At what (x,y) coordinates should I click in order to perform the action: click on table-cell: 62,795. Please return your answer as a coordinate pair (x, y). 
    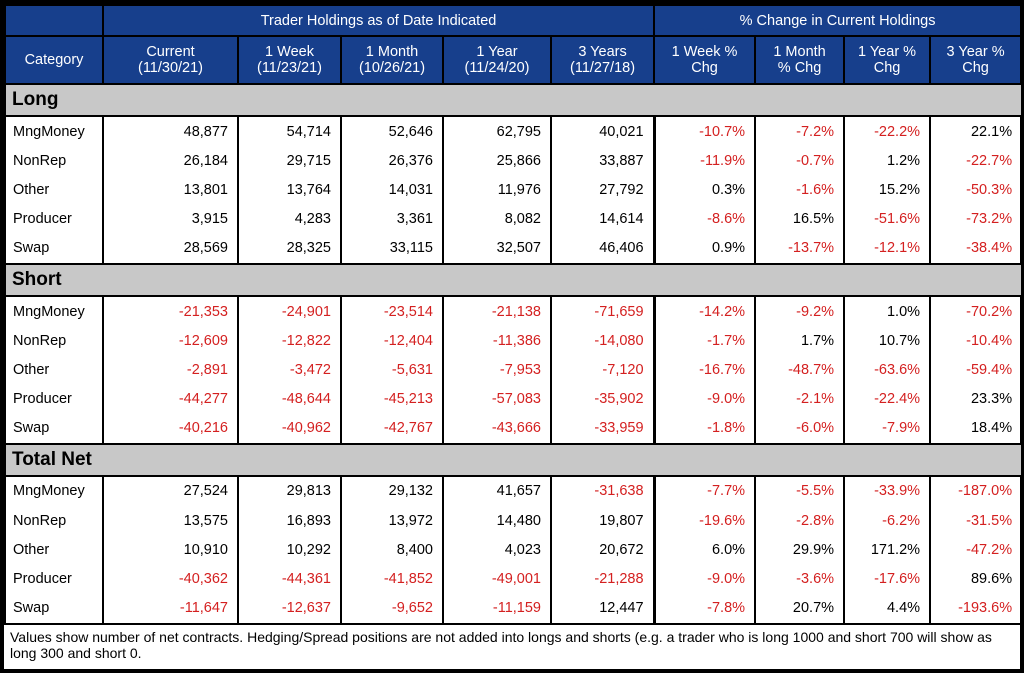
    Looking at the image, I should click on (496, 131).